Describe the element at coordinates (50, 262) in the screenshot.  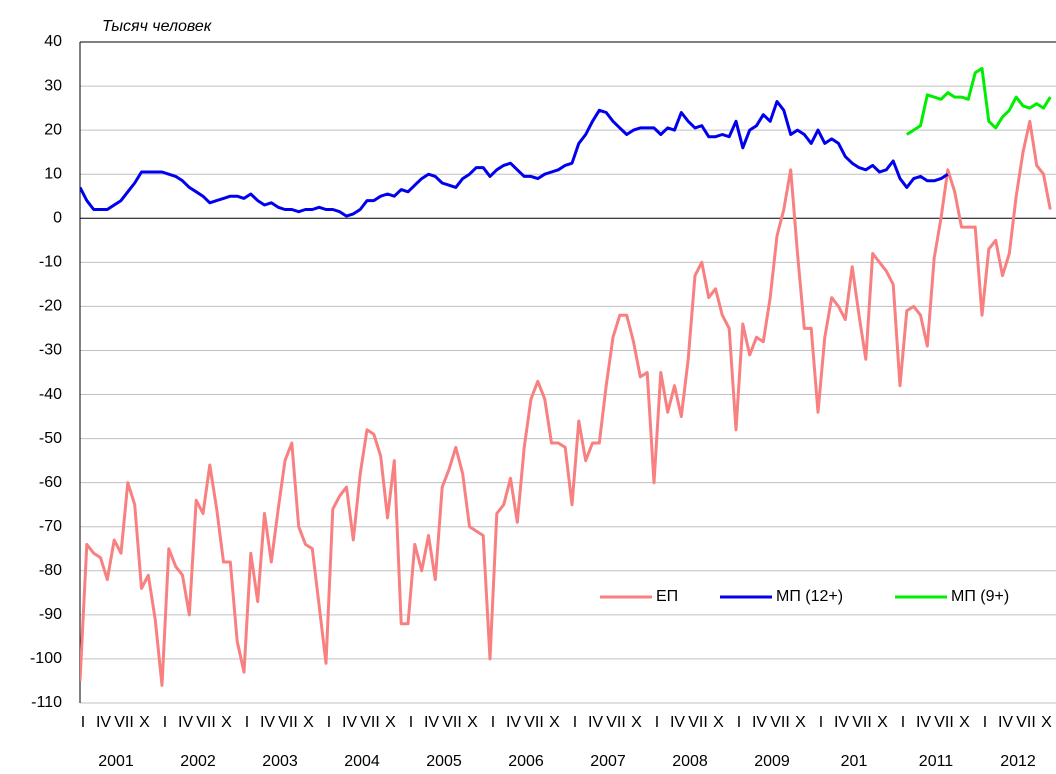
I see `y-tick-label: -10` at that location.